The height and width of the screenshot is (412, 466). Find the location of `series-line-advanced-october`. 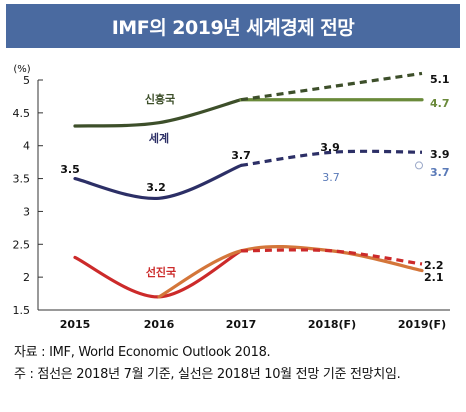

series-line-advanced-october is located at coordinates (290, 271).